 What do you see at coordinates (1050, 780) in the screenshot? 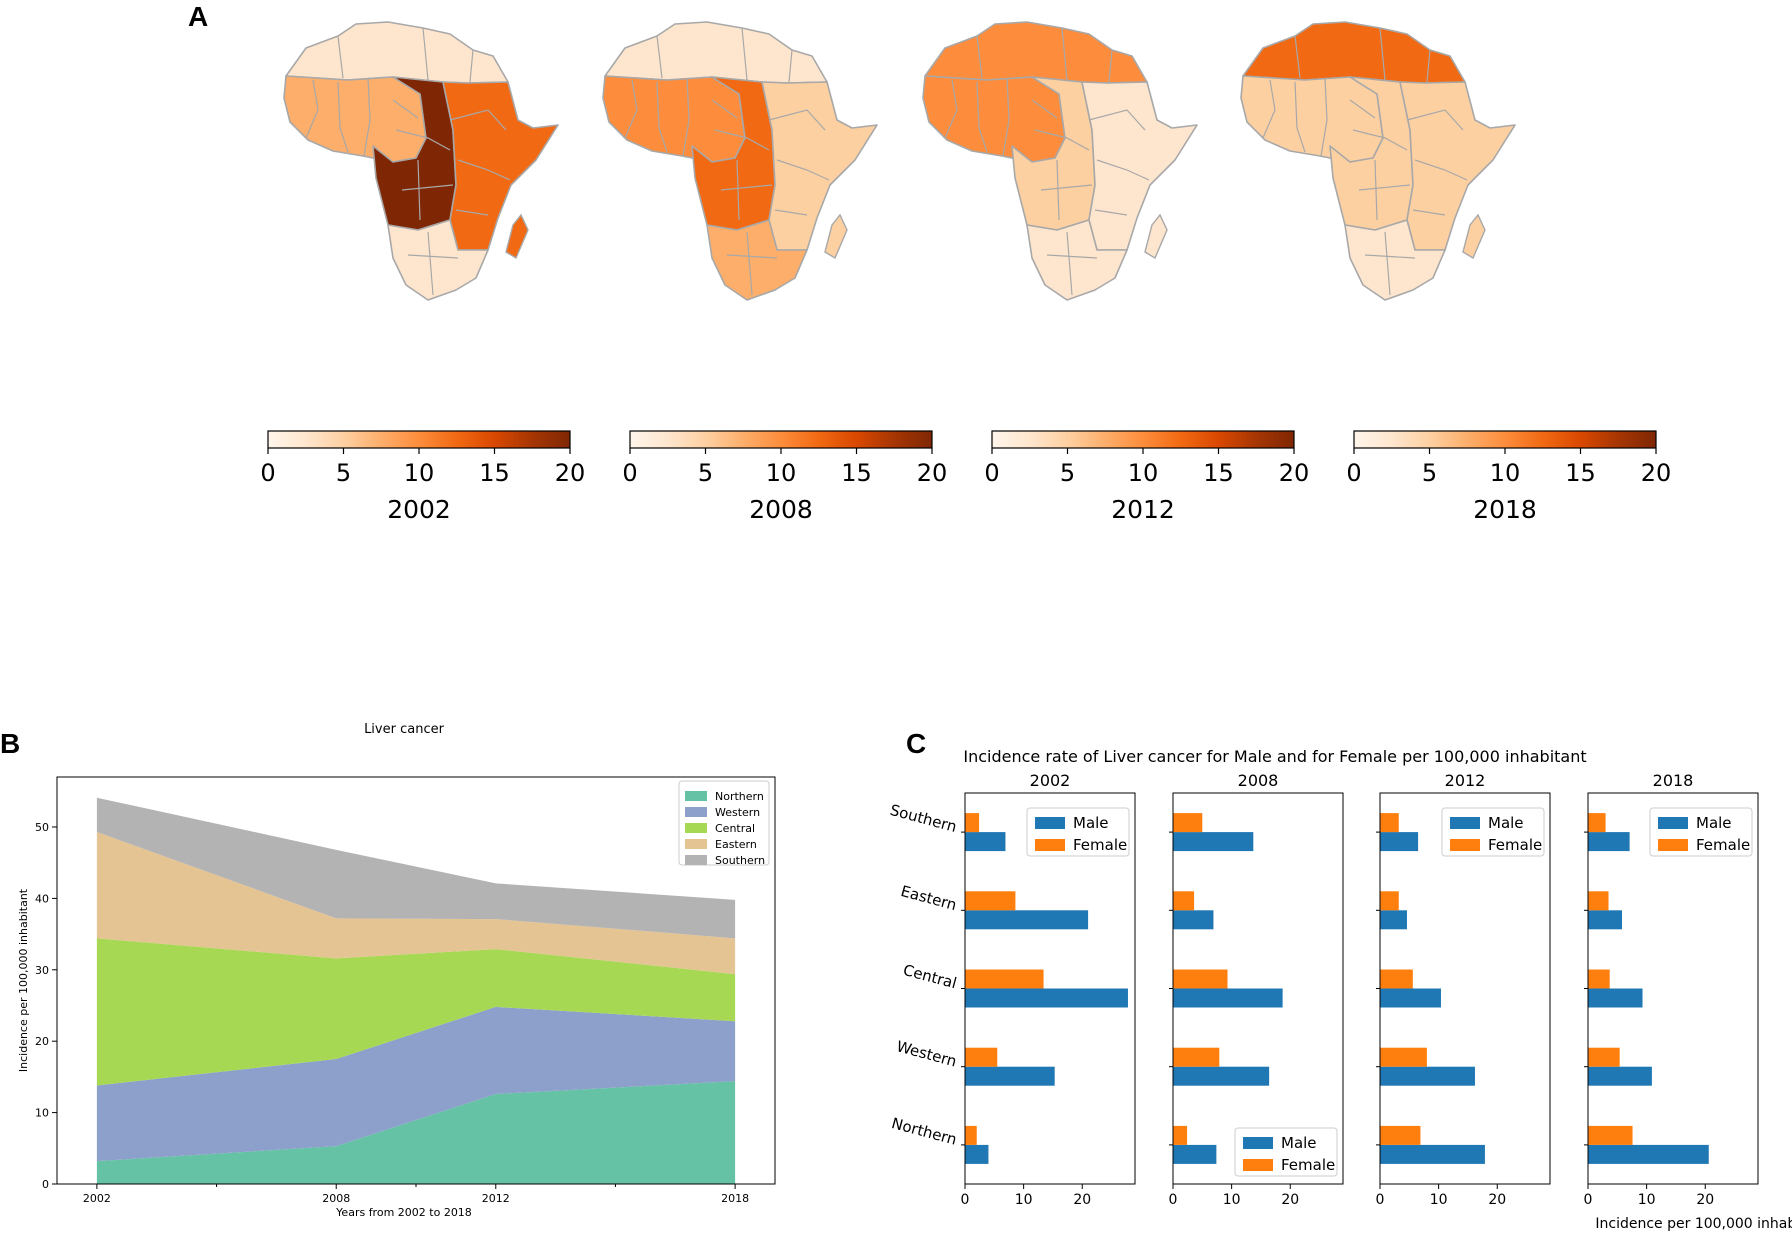
I see `panel-year-title: 2002` at bounding box center [1050, 780].